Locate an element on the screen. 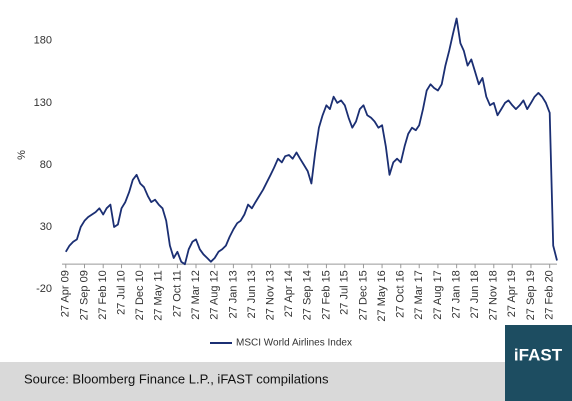 The image size is (572, 401). x-tick-label: 27 Jun 18 is located at coordinates (475, 294).